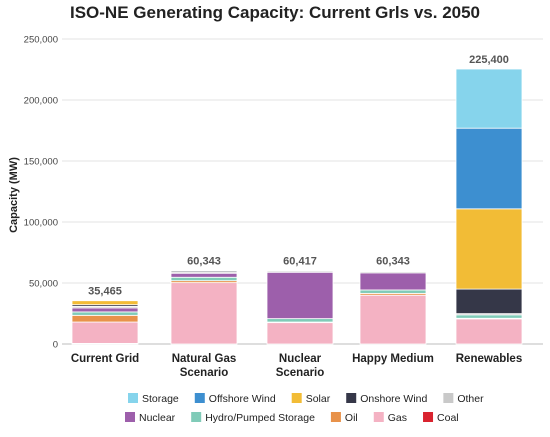 This screenshot has height=437, width=550. What do you see at coordinates (204, 359) in the screenshot?
I see `x-tick-label: Natural Gas` at bounding box center [204, 359].